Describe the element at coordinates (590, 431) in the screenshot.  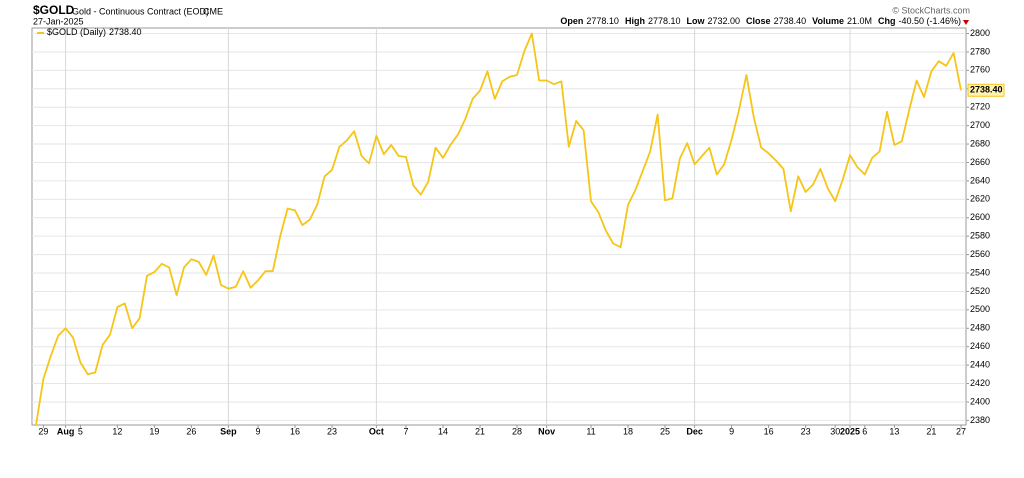
I see `x-tick-label: 11` at that location.